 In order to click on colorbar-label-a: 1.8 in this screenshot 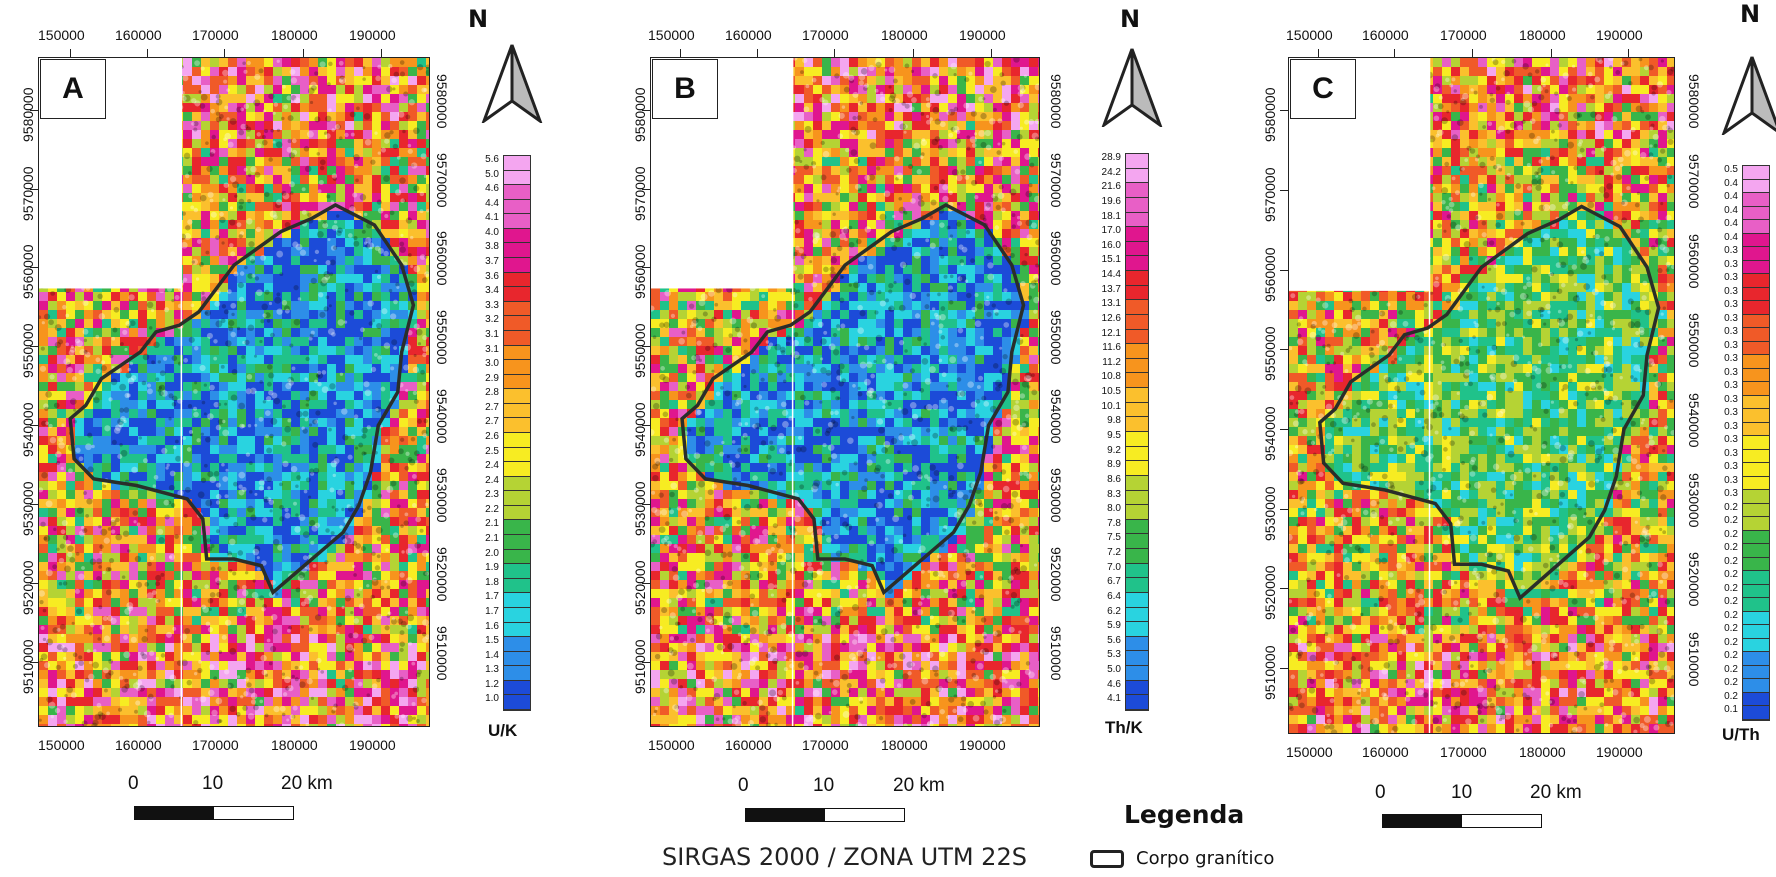, I will do `click(492, 582)`.